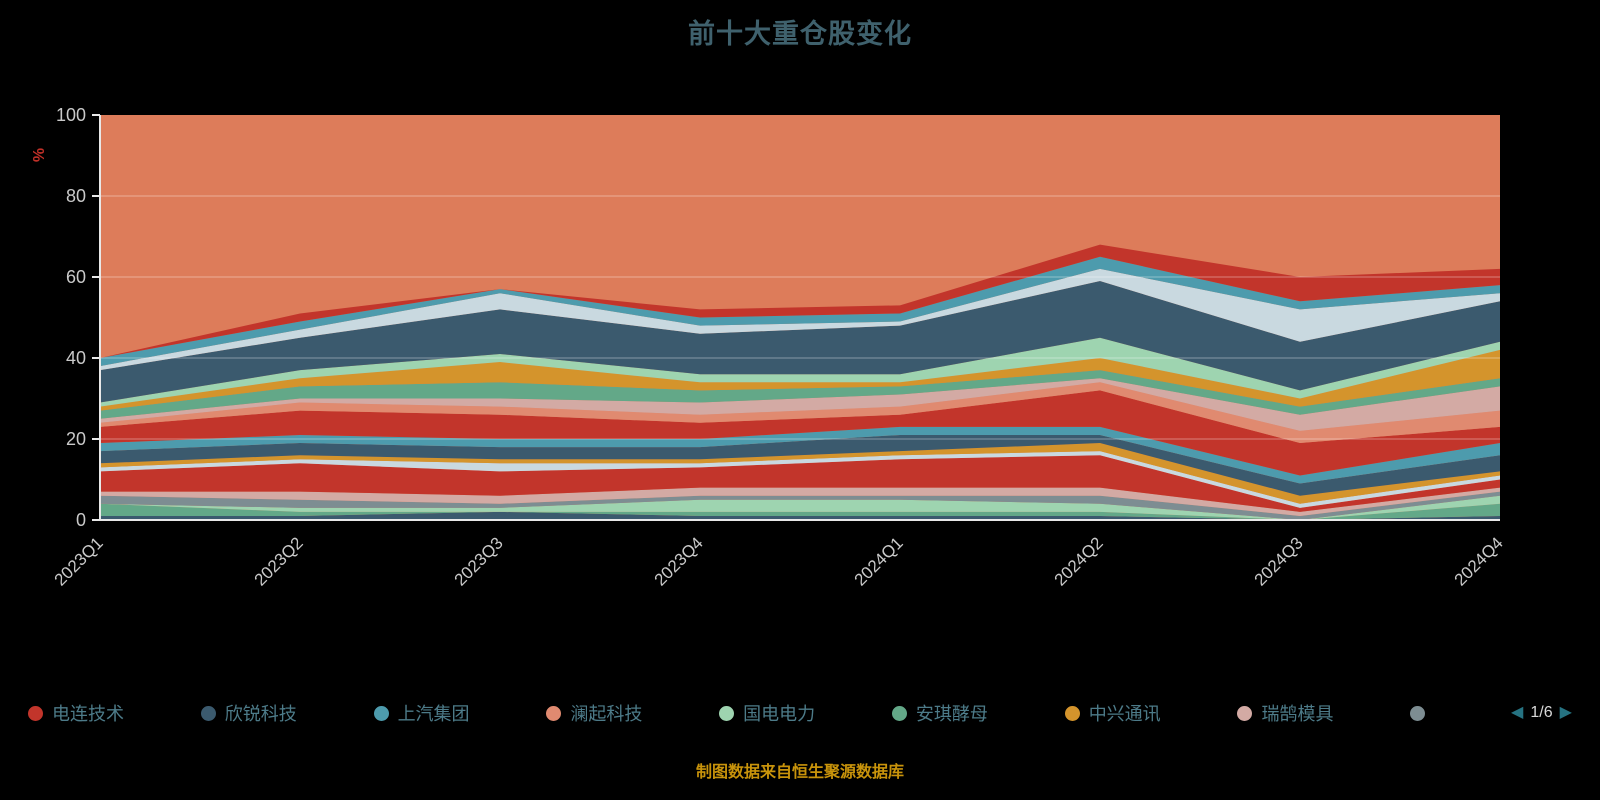 This screenshot has height=800, width=1600. Describe the element at coordinates (951, 714) in the screenshot. I see `legend-label: 安琪酵母` at that location.